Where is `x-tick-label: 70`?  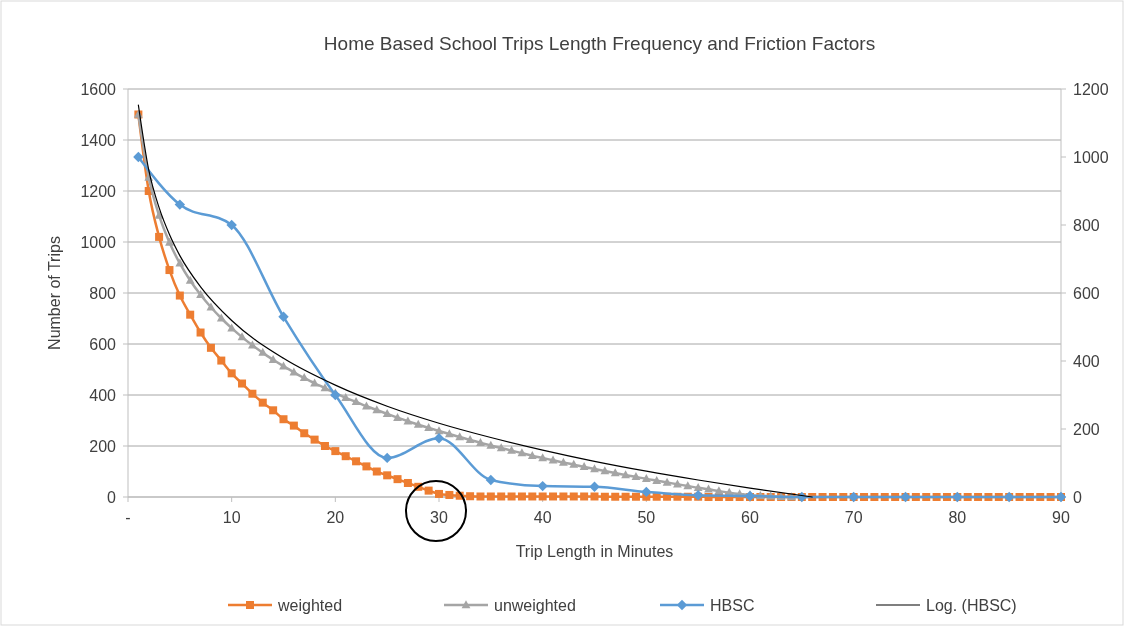
x-tick-label: 70 is located at coordinates (853, 517).